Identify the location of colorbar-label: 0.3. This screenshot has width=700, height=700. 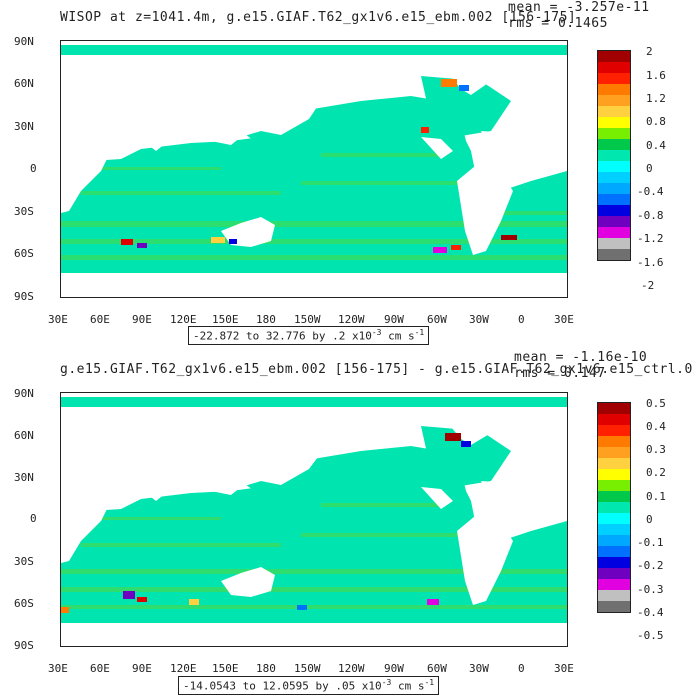
(656, 449).